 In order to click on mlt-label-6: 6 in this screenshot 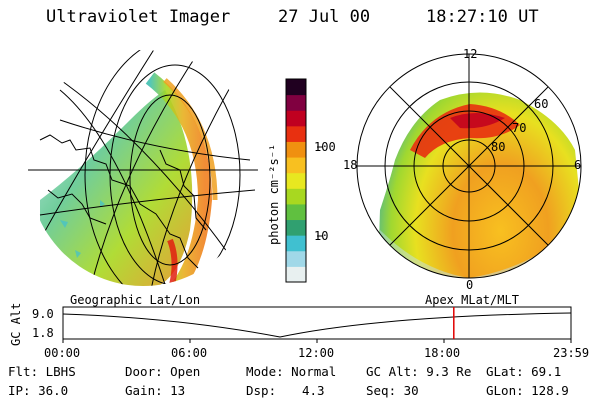, I will do `click(578, 165)`.